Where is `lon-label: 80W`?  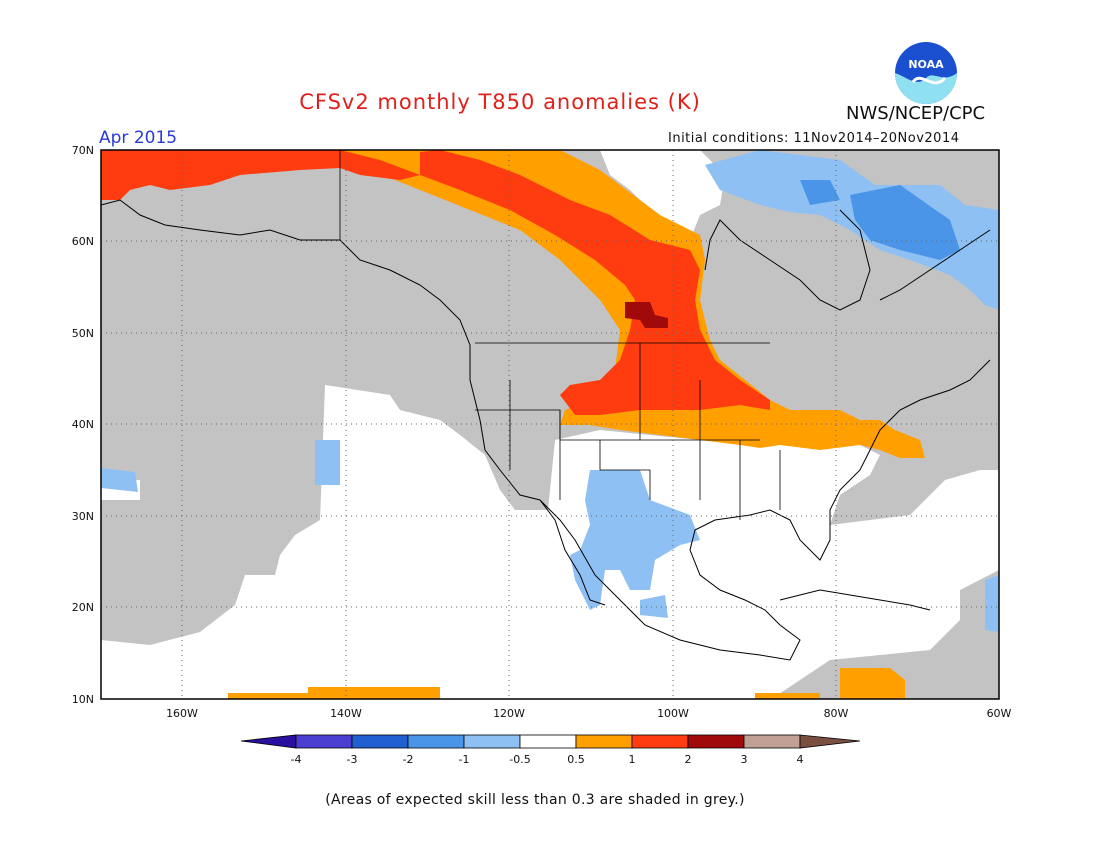 lon-label: 80W is located at coordinates (836, 713).